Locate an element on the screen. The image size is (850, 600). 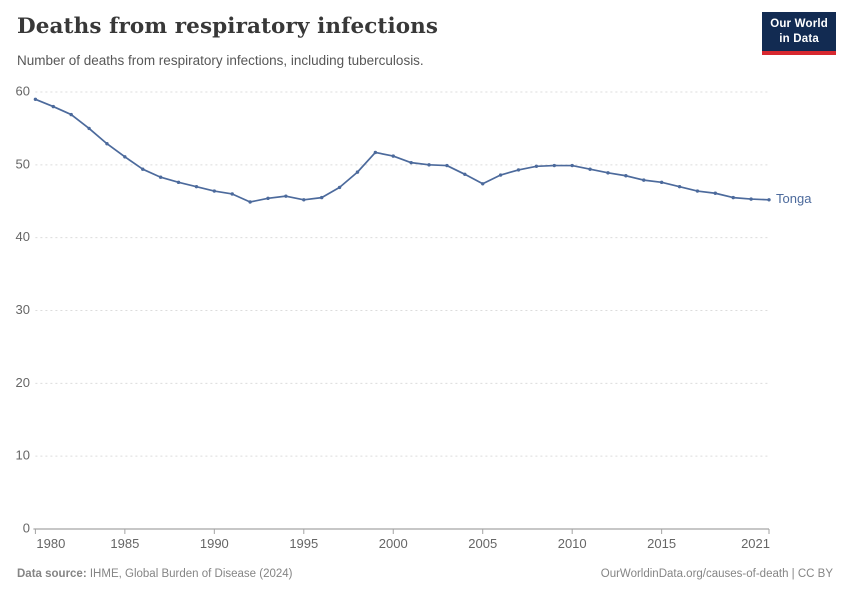
data-source-text: IHME, Global Burden of Disease (2024) is located at coordinates (189, 574).